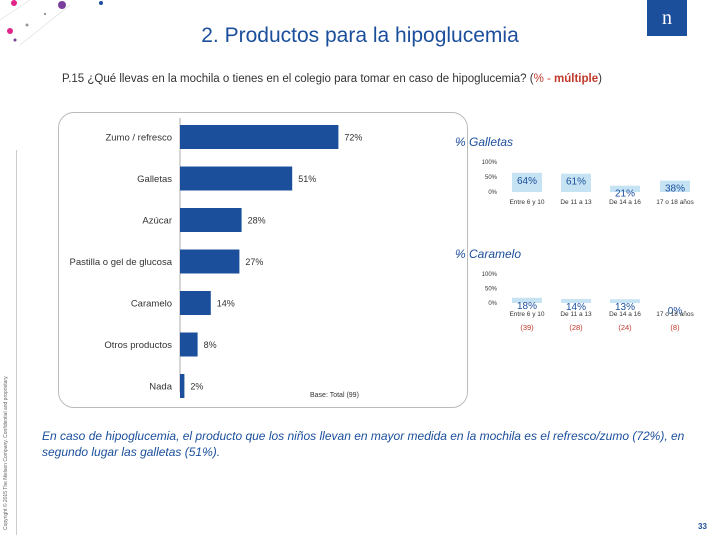 The width and height of the screenshot is (720, 540). Describe the element at coordinates (527, 327) in the screenshot. I see `mini-base-label: (39)` at that location.